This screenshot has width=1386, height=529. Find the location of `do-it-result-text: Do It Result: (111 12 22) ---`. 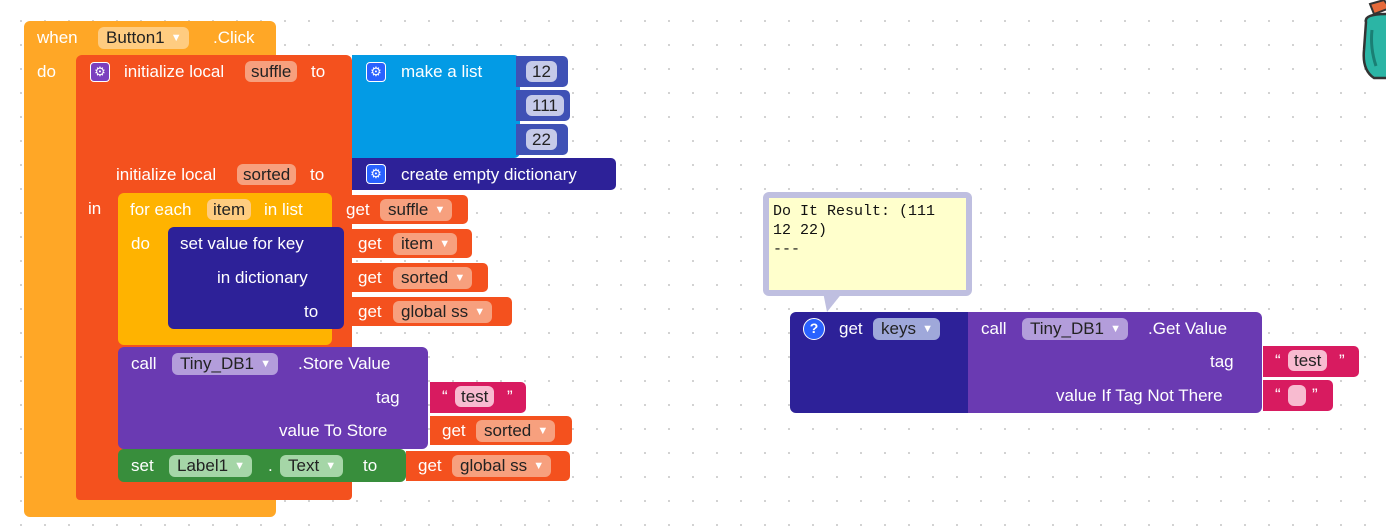

do-it-result-text: Do It Result: (111 12 22) --- is located at coordinates (867, 244).